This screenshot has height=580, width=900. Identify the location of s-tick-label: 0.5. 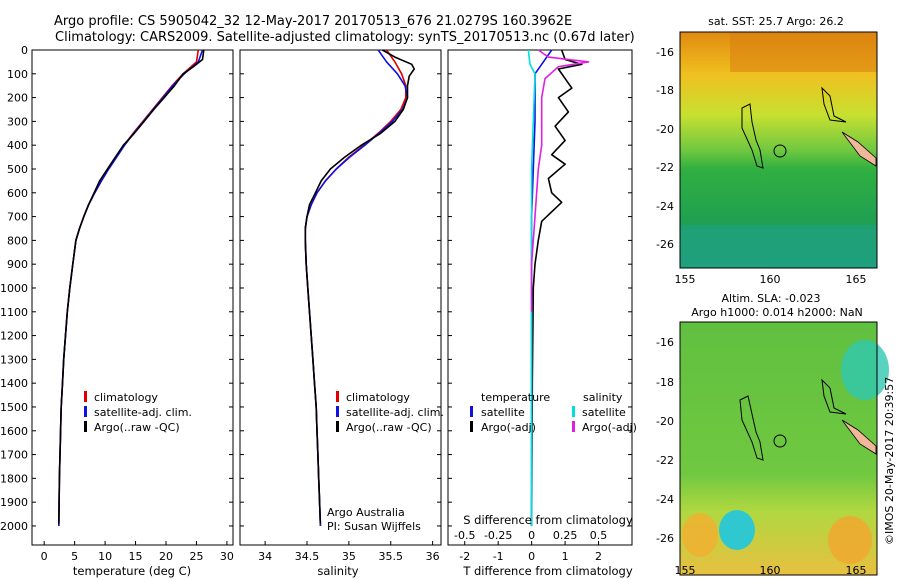
(599, 535).